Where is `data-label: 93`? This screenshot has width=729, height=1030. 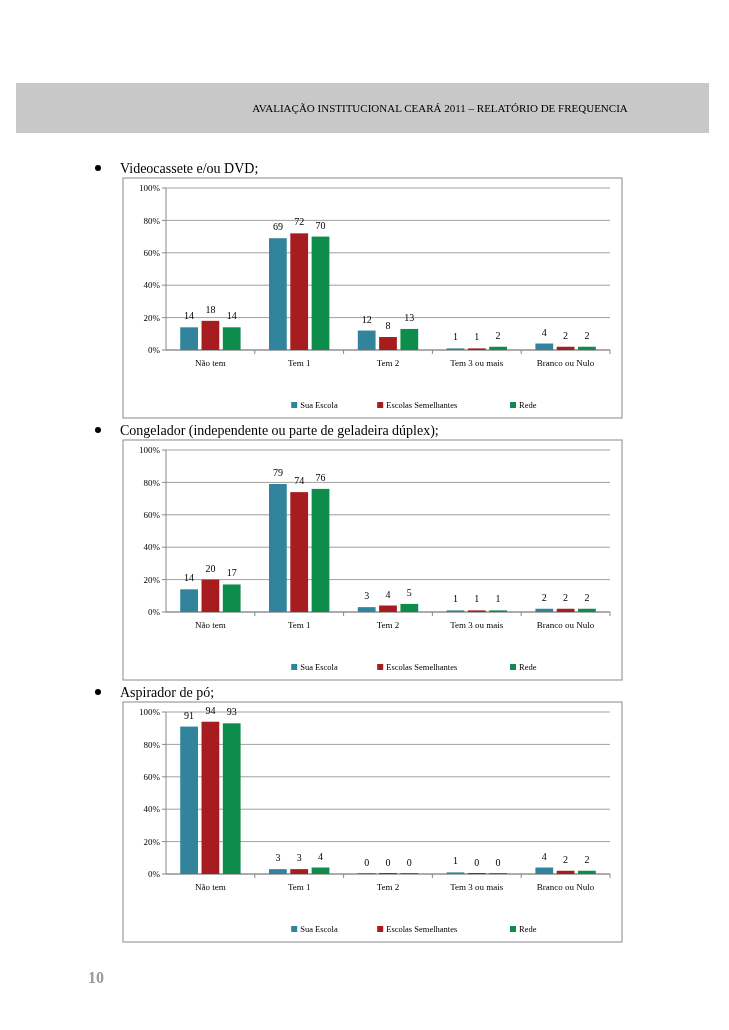
data-label: 93 is located at coordinates (231, 712).